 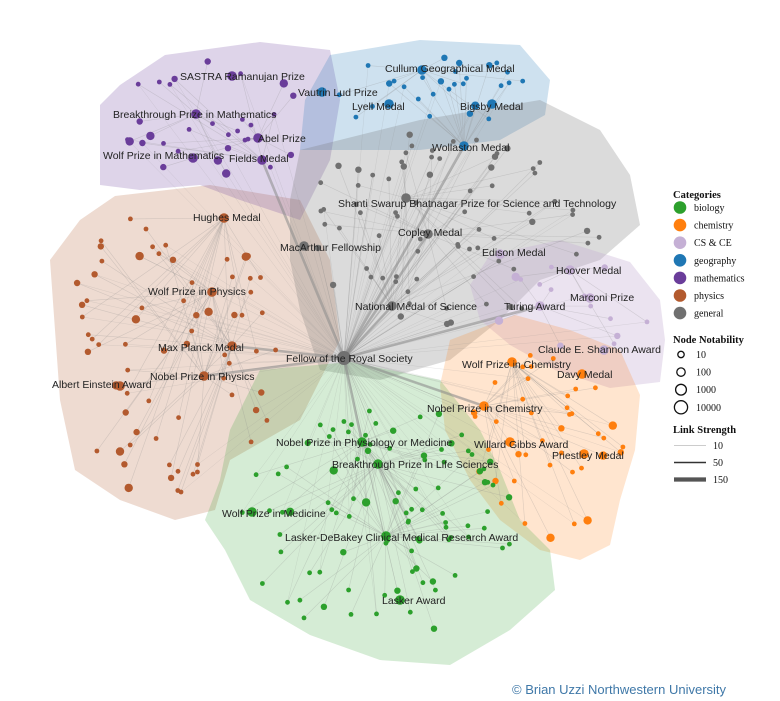 What do you see at coordinates (681, 354) in the screenshot?
I see `legend-notability-circle` at bounding box center [681, 354].